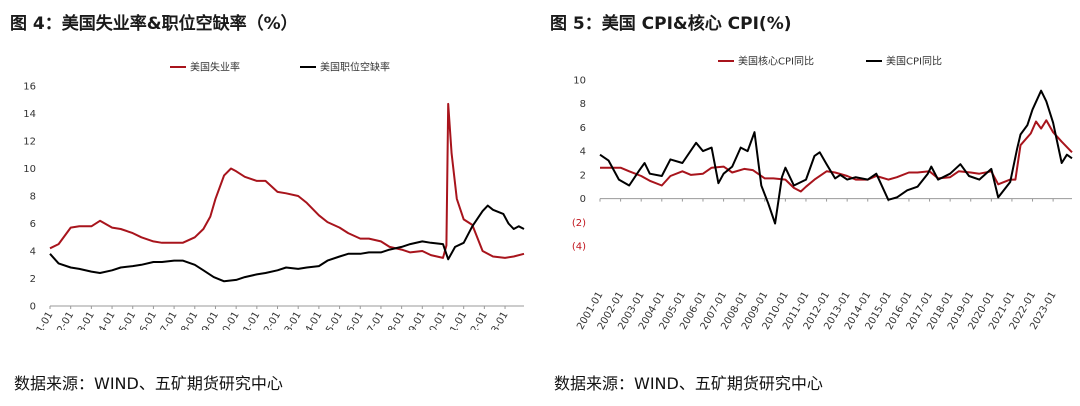 This screenshot has width=1080, height=406. I want to click on y-tick-label: 16, so click(29, 87).